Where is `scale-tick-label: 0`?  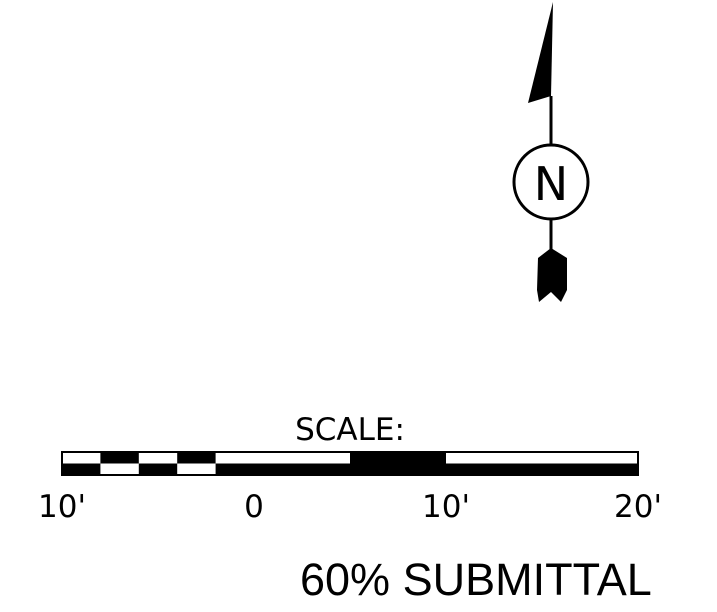
scale-tick-label: 0 is located at coordinates (254, 507).